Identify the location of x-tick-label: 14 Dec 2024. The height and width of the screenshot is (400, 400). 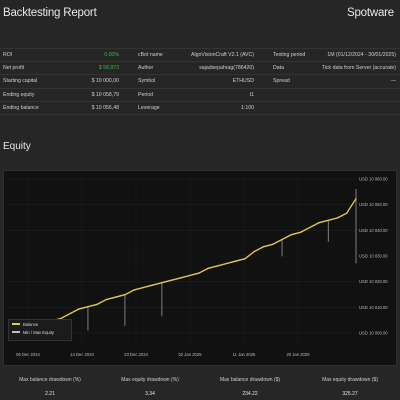
(82, 354).